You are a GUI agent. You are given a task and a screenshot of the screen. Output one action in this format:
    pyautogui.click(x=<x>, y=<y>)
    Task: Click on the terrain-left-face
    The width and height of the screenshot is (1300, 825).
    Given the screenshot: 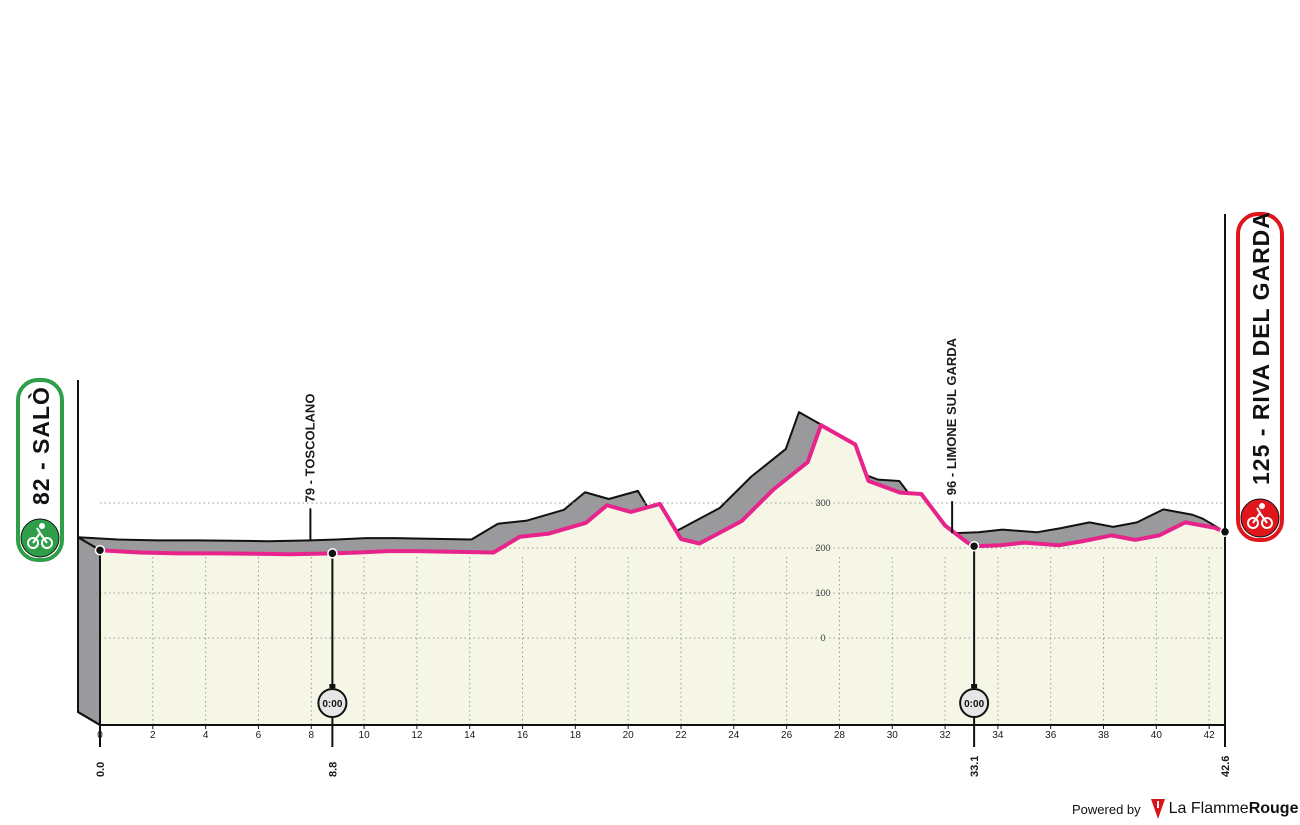 What is the action you would take?
    pyautogui.click(x=89, y=631)
    